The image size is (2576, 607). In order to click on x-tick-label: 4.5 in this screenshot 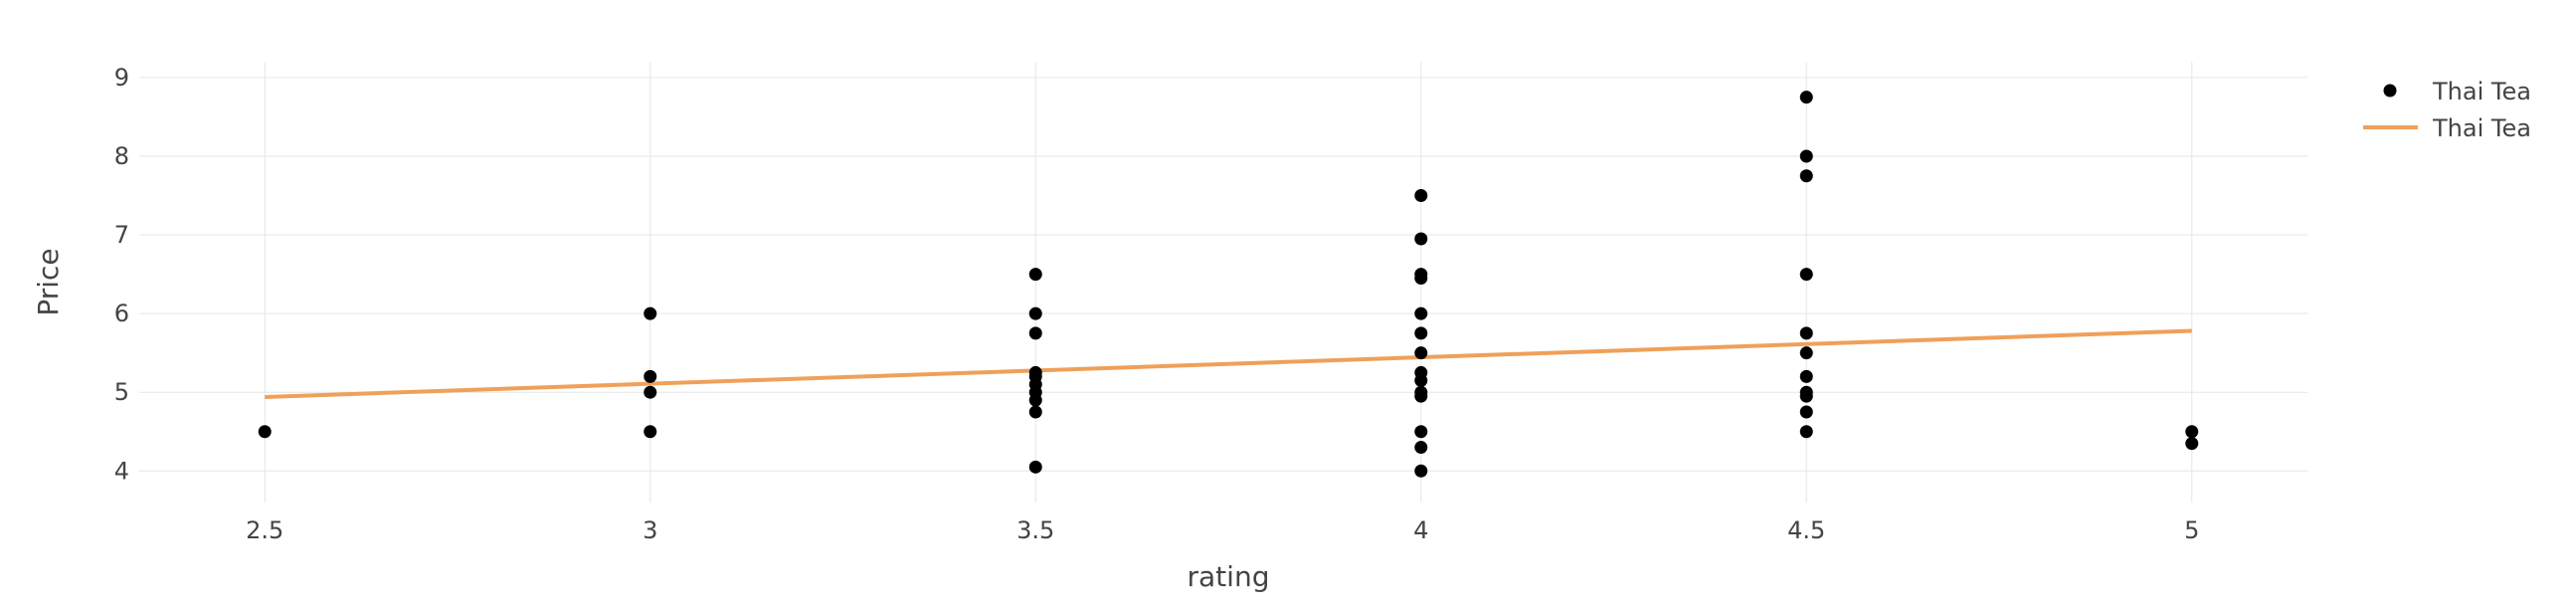, I will do `click(1806, 530)`.